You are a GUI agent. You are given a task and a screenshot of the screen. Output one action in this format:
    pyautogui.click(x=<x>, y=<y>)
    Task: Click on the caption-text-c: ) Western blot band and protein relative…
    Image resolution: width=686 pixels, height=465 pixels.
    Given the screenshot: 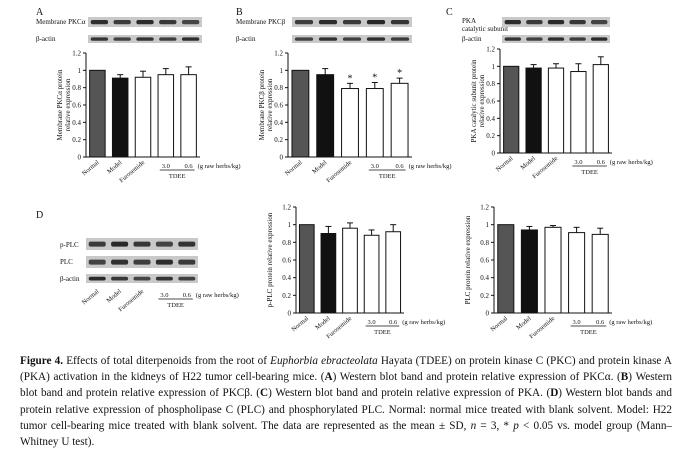 What is the action you would take?
    pyautogui.click(x=409, y=393)
    